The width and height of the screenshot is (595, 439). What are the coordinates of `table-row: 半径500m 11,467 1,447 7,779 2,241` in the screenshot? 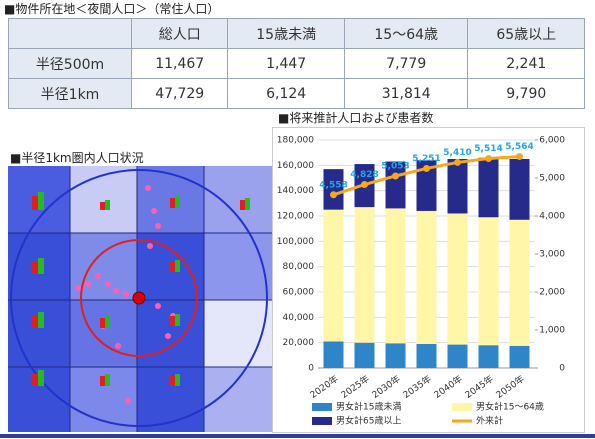 It's located at (296, 63).